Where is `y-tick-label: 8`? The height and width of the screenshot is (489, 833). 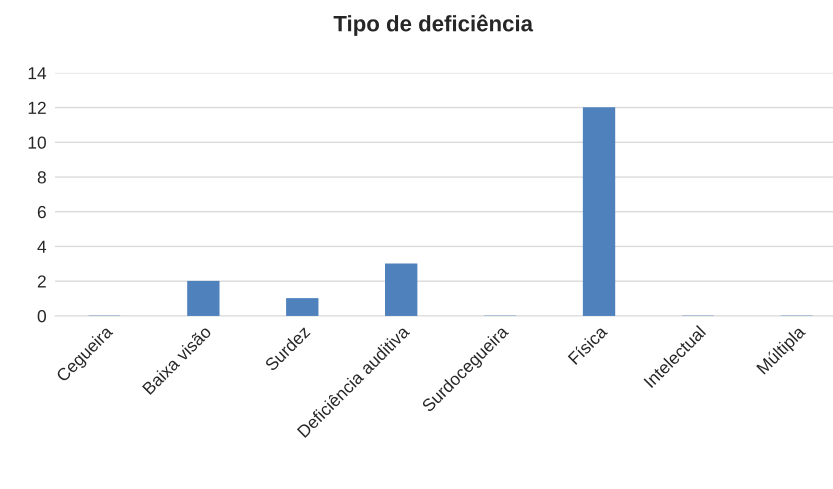
y-tick-label: 8 is located at coordinates (42, 177).